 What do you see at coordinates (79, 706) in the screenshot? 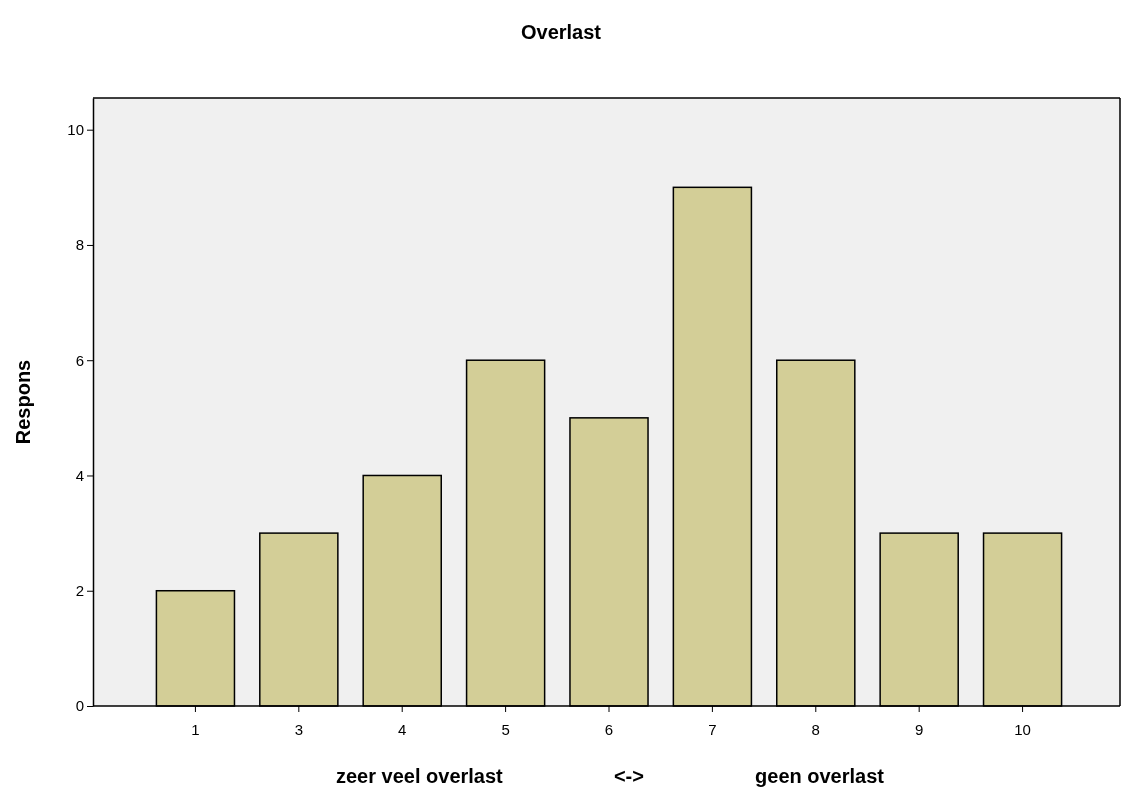
I see `y-tick-label: 0` at bounding box center [79, 706].